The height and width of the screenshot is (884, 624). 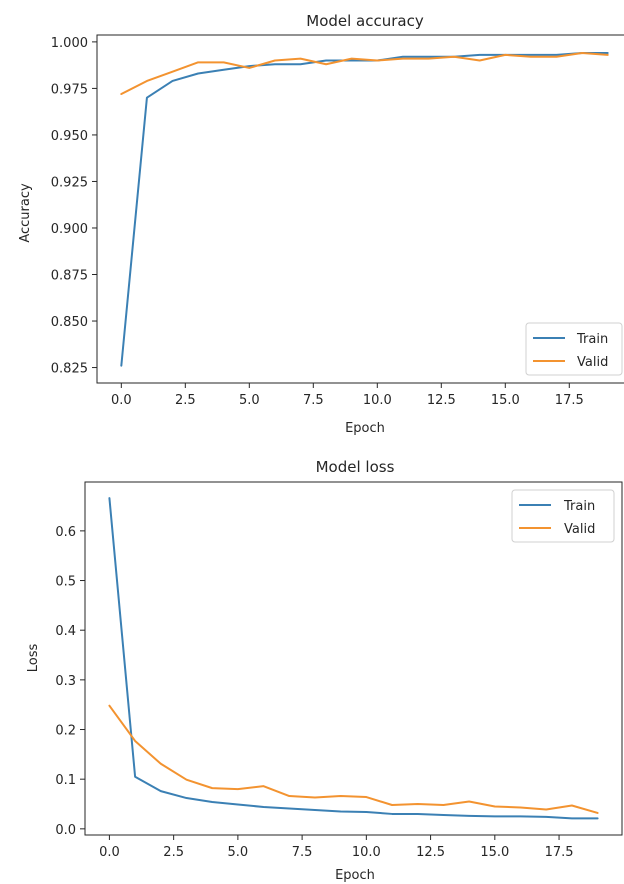 What do you see at coordinates (238, 852) in the screenshot?
I see `loss-x-tick-label: 5.0` at bounding box center [238, 852].